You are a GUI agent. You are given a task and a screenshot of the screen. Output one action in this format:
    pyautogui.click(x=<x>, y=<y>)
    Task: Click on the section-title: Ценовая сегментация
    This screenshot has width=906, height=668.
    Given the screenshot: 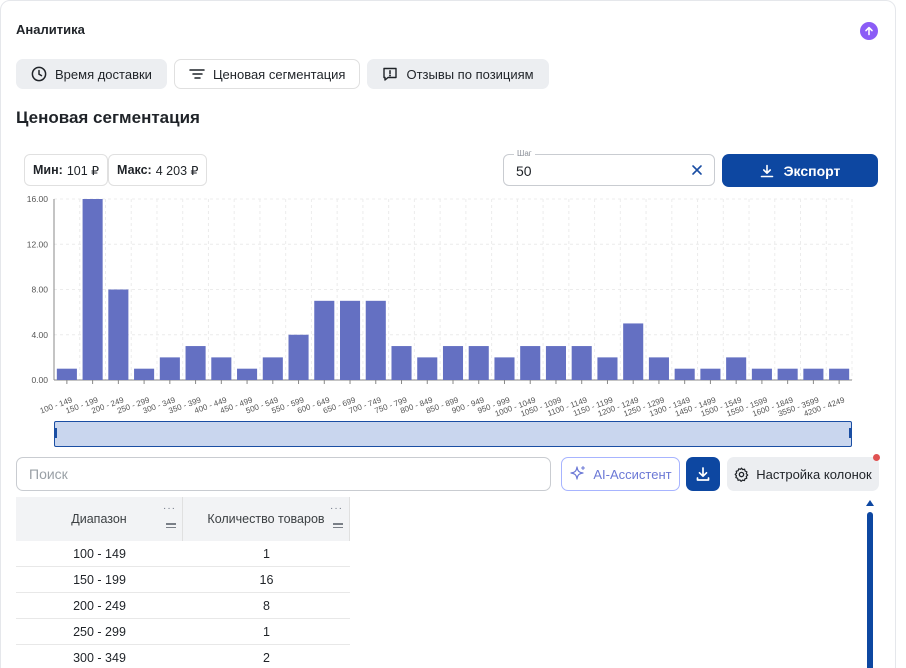 What is the action you would take?
    pyautogui.click(x=108, y=117)
    